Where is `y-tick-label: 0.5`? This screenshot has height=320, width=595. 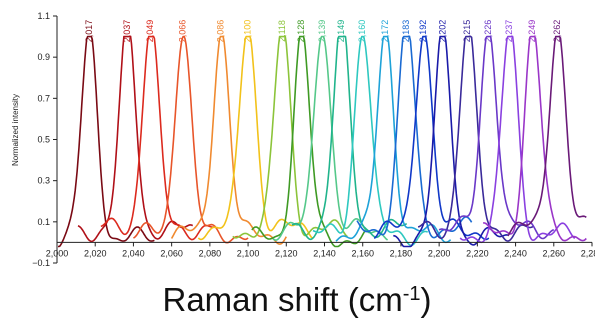 y-tick-label: 0.5 is located at coordinates (43, 140).